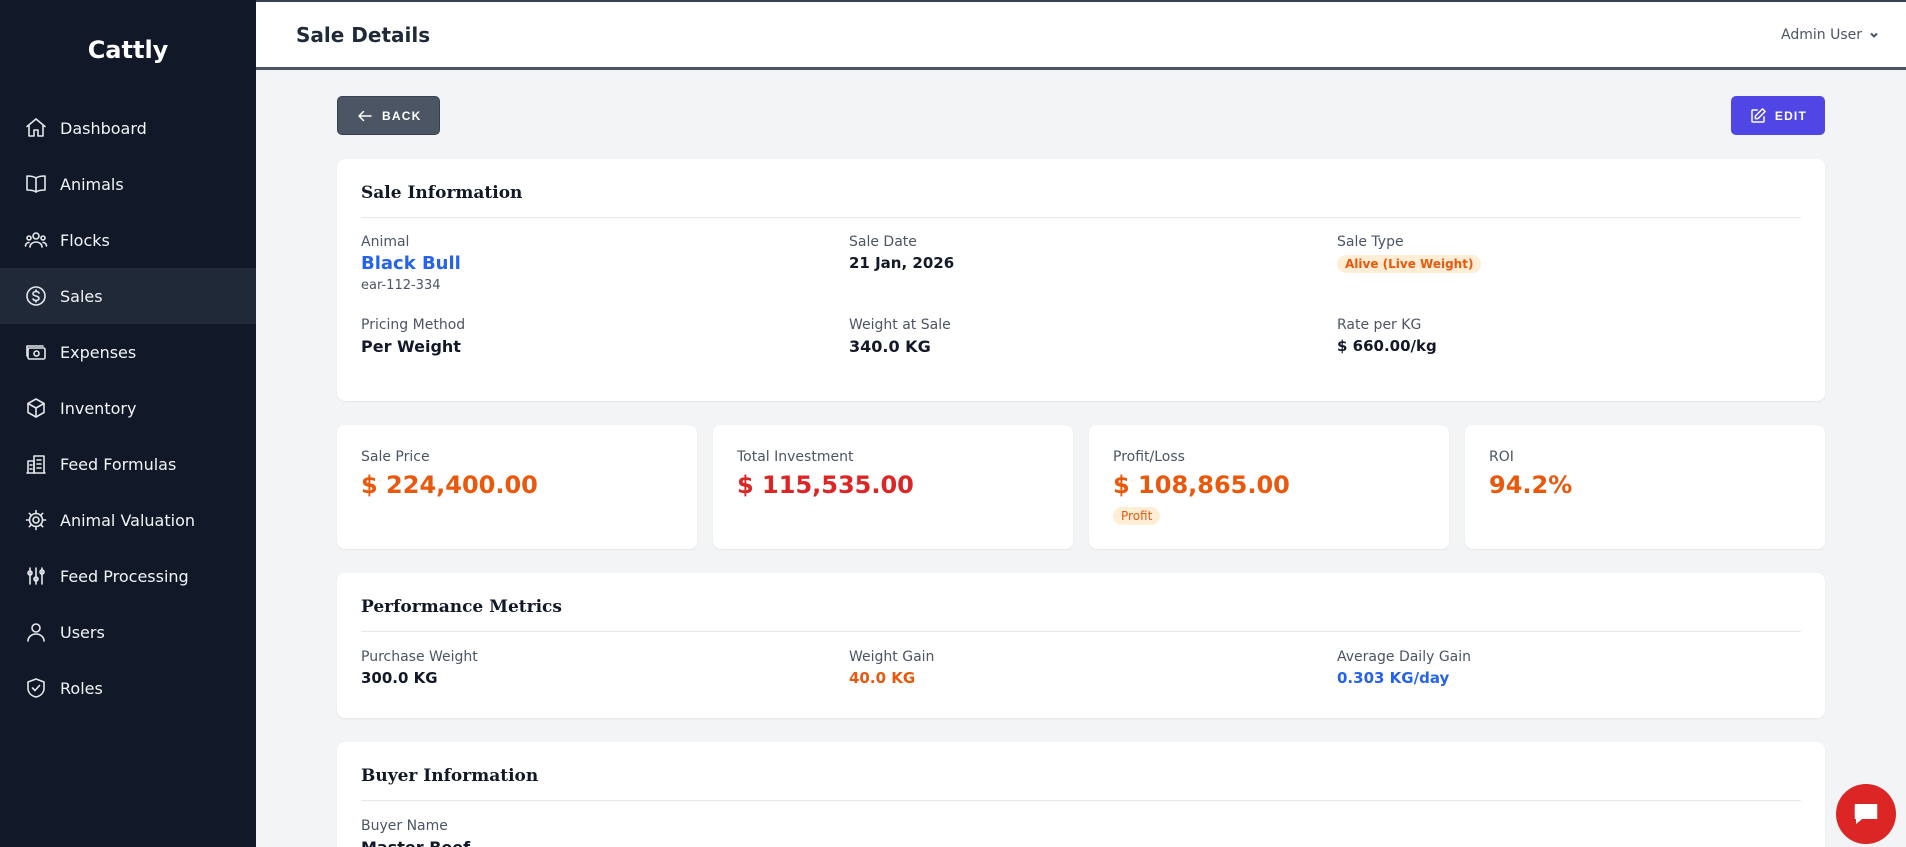 Image resolution: width=1906 pixels, height=847 pixels. Describe the element at coordinates (1569, 336) in the screenshot. I see `rate-field: Rate per KG $ 660.00/kg` at that location.